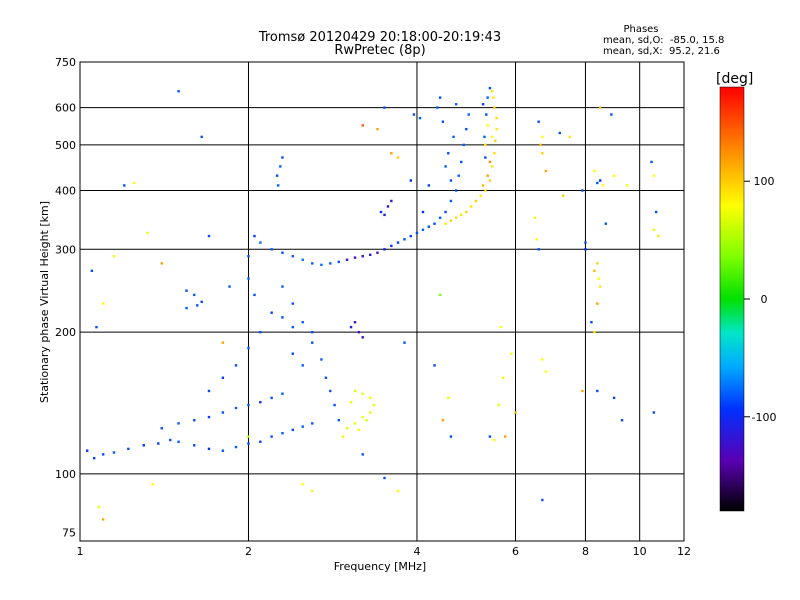 The image size is (800, 600). Describe the element at coordinates (640, 551) in the screenshot. I see `x-tick-label: 10` at that location.